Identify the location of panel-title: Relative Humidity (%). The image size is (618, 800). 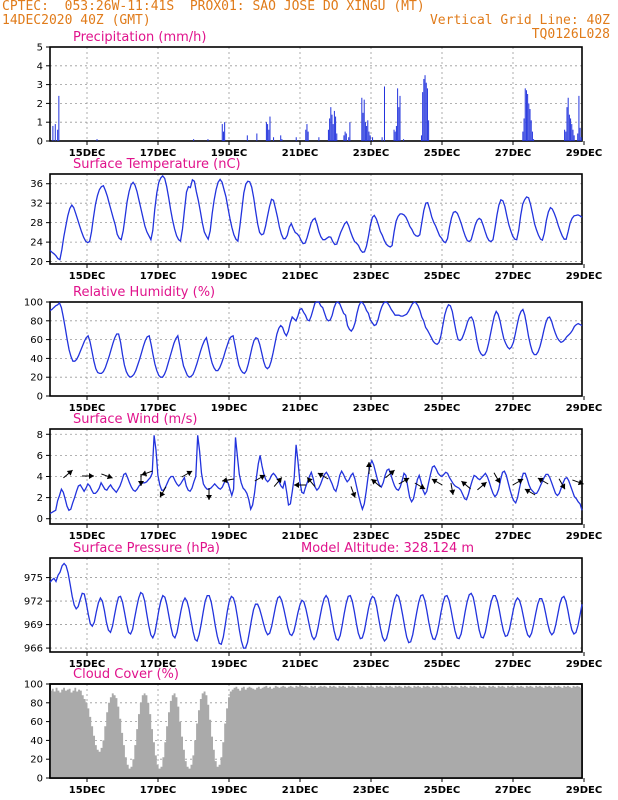
(144, 292).